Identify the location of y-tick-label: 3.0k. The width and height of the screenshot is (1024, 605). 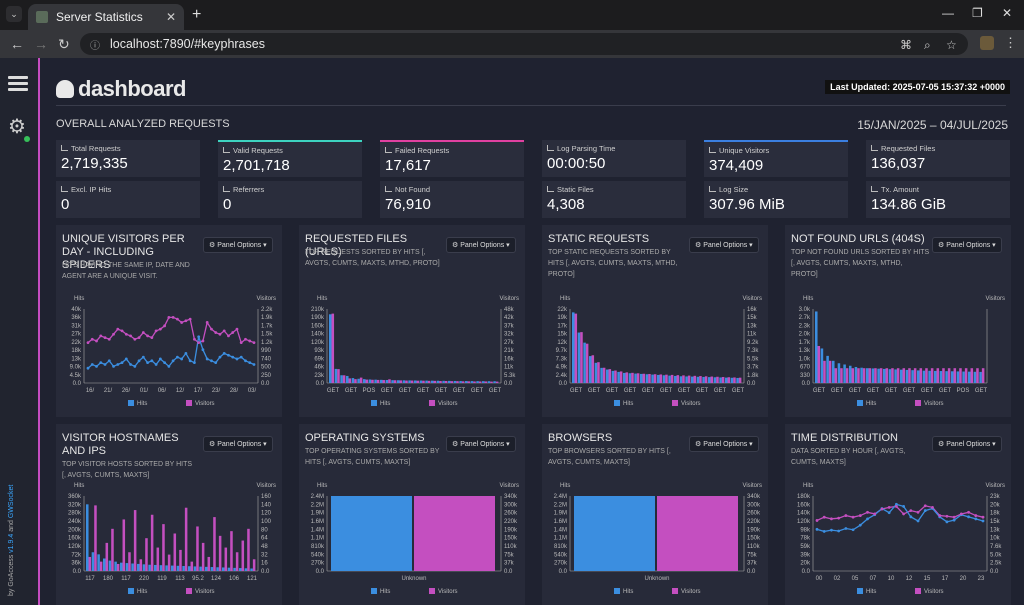
(805, 310).